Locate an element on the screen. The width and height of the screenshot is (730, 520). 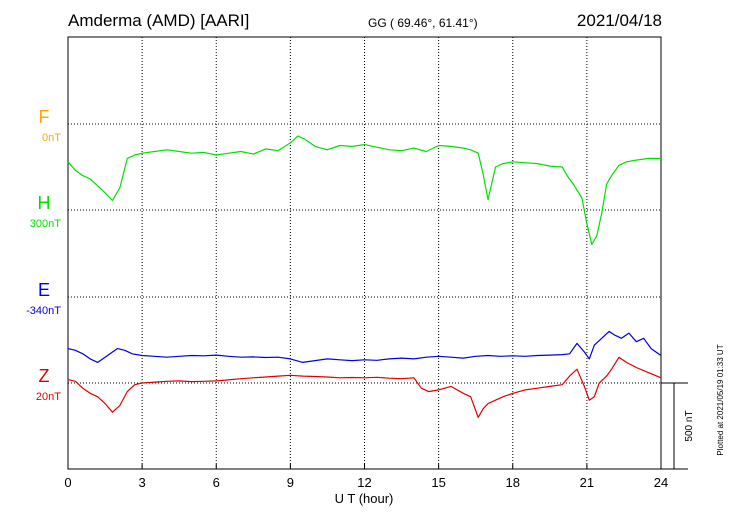
x-tick-label: 0 is located at coordinates (67, 482).